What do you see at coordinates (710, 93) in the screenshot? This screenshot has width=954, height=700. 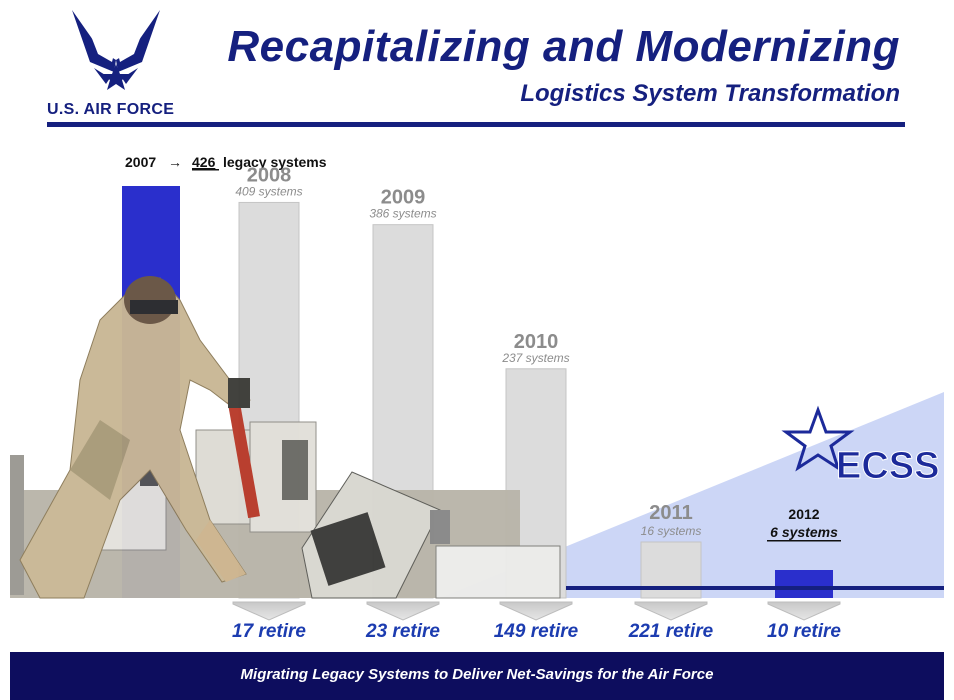 I see `page-subtitle: Logistics System Transformation` at bounding box center [710, 93].